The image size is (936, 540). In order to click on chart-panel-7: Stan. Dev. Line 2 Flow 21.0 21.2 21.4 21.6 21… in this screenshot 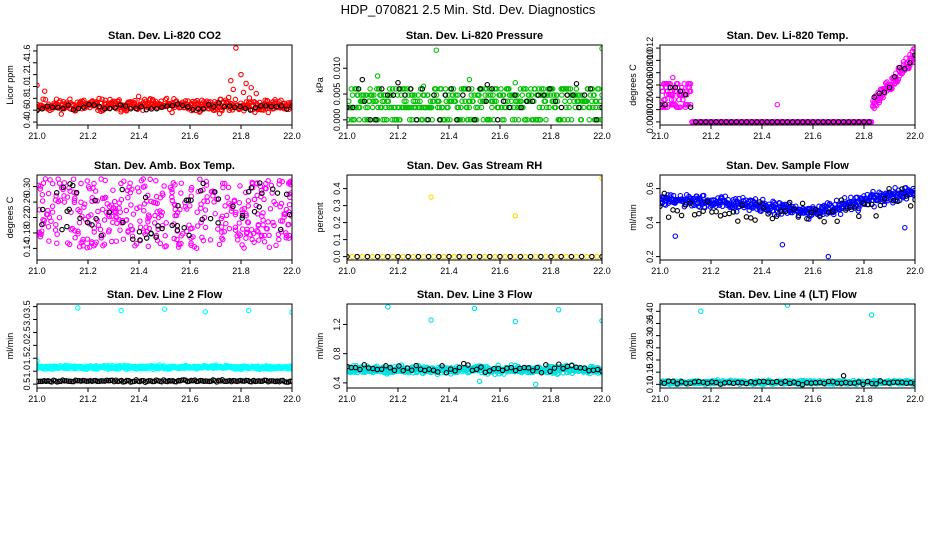, I will do `click(153, 346)`.